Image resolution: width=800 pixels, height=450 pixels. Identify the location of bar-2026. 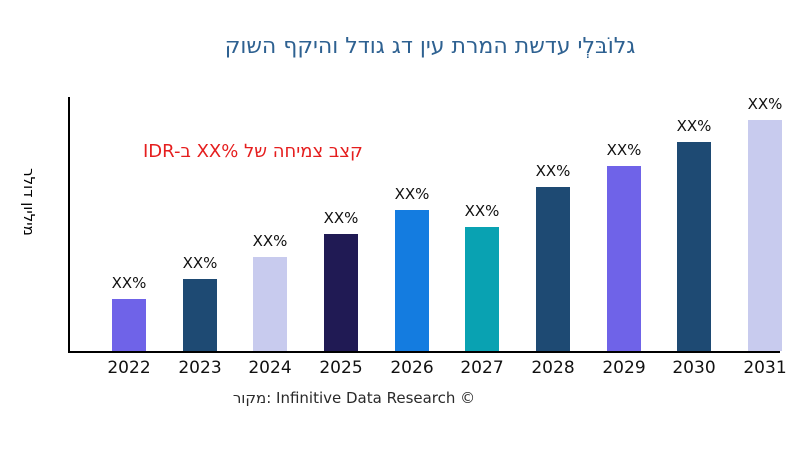
(412, 280).